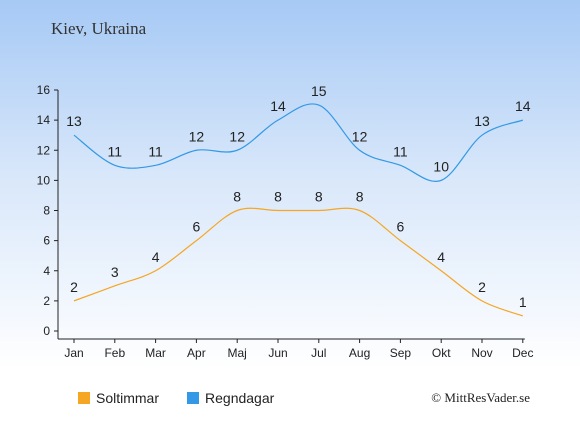 The width and height of the screenshot is (580, 435). Describe the element at coordinates (155, 353) in the screenshot. I see `x-tick-label: Mar` at that location.